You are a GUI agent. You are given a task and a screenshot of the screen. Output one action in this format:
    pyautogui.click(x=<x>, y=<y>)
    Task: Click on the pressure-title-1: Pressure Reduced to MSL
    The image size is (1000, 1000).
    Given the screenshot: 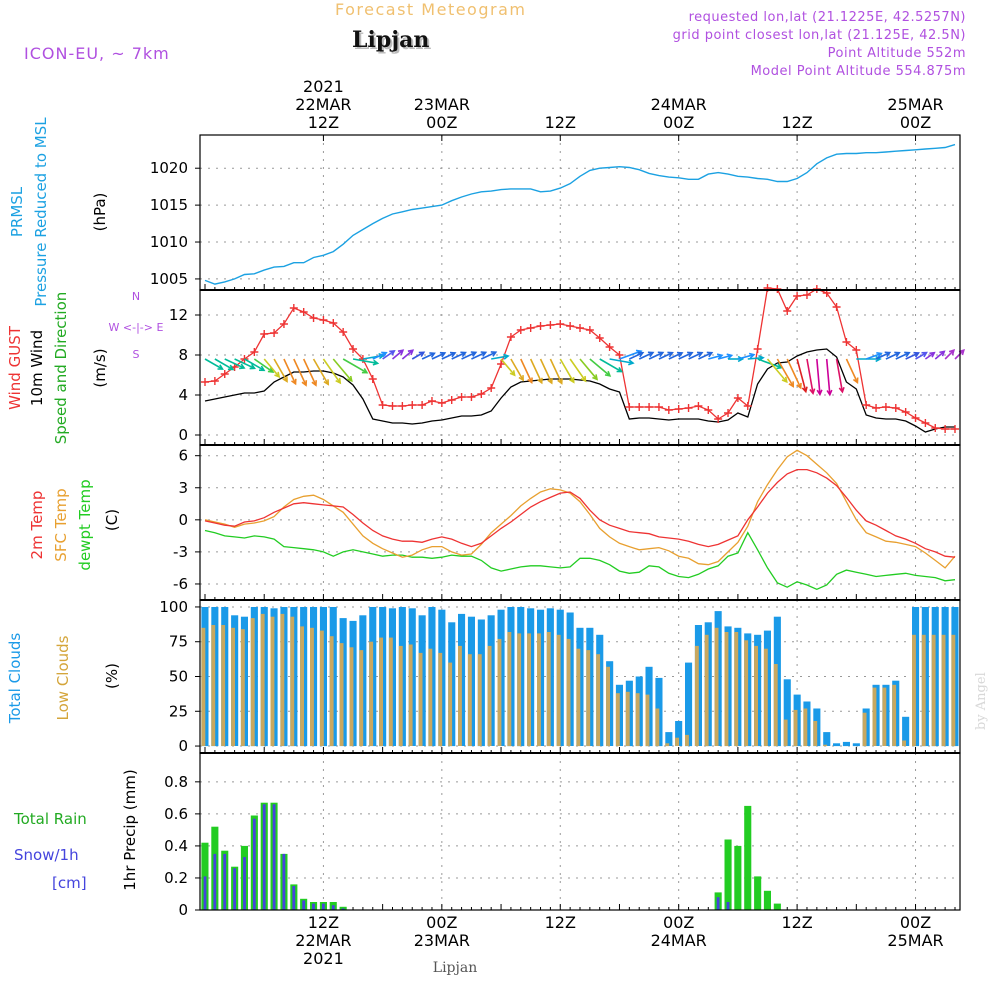 What is the action you would take?
    pyautogui.click(x=41, y=212)
    